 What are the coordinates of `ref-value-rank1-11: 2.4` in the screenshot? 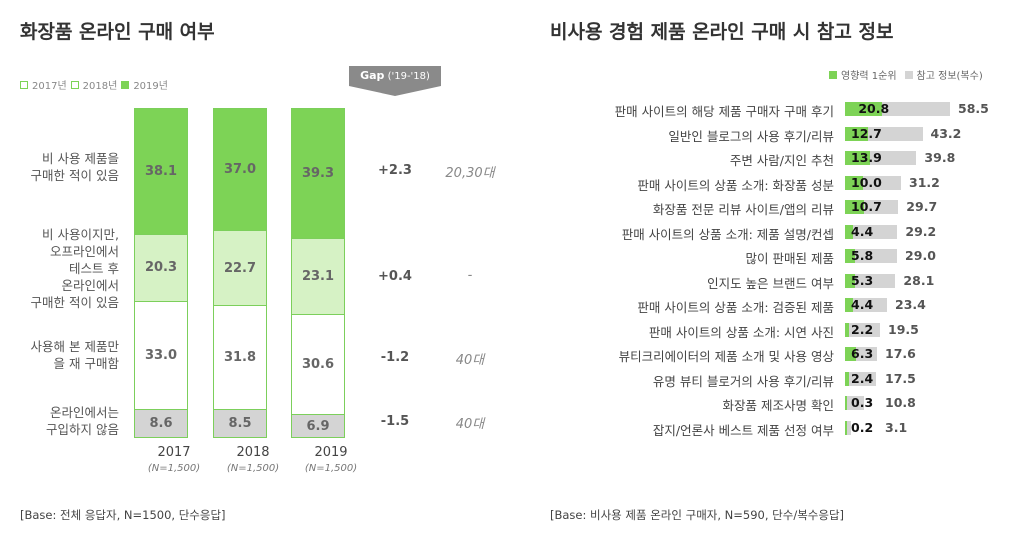 It's located at (862, 378).